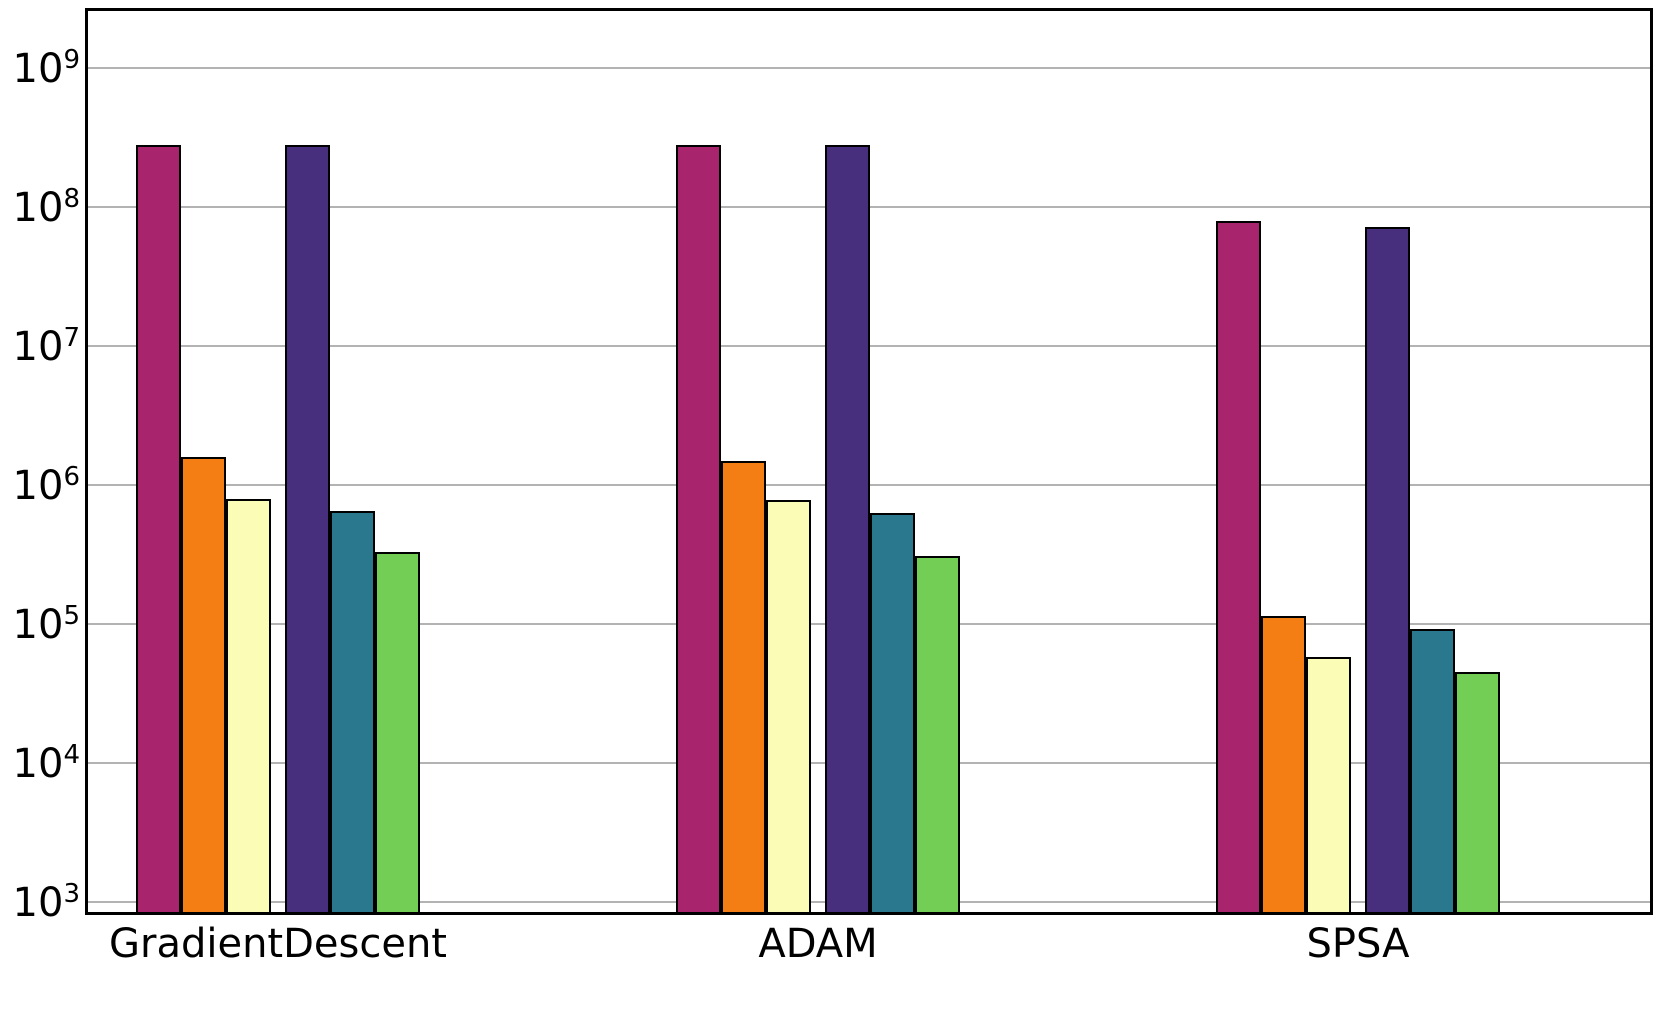  What do you see at coordinates (248, 705) in the screenshot?
I see `bar-pale-yellow-gradientdescent` at bounding box center [248, 705].